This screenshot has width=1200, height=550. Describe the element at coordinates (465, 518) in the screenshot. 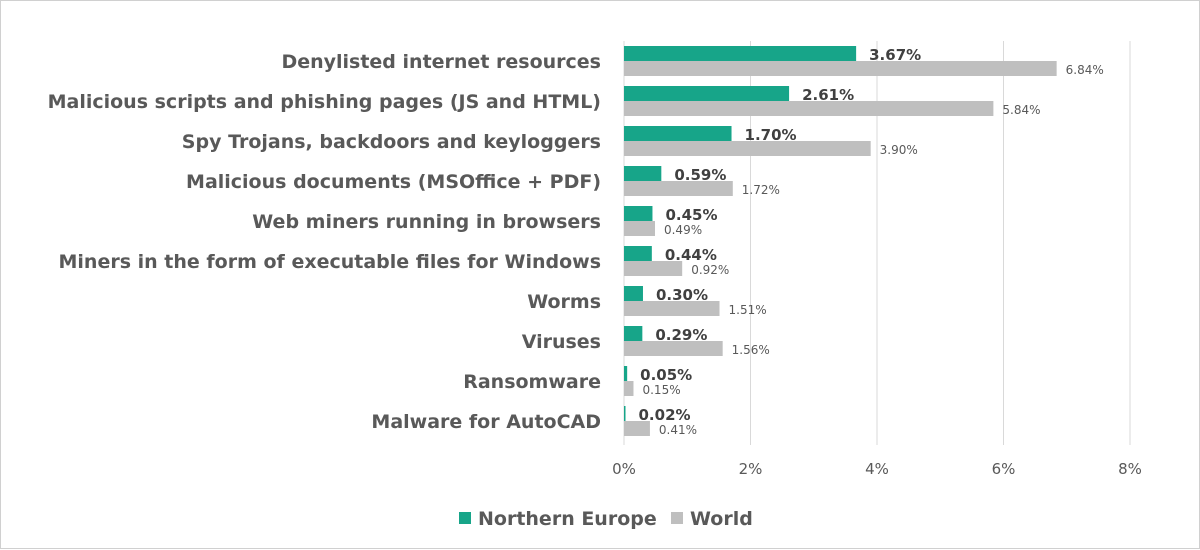

I see `legend-swatch-northern-europe` at that location.